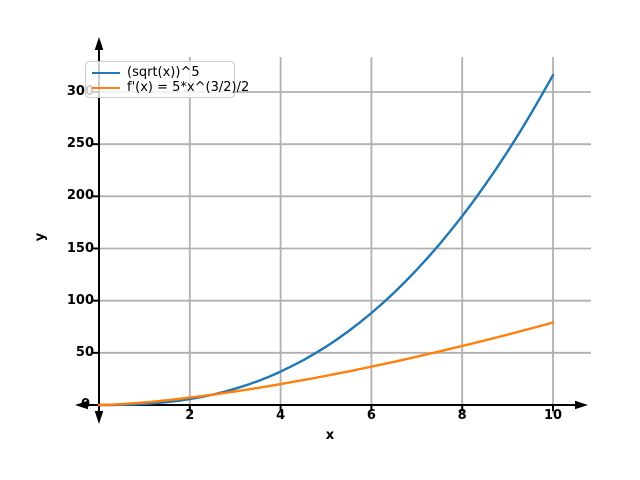 The width and height of the screenshot is (640, 480). Describe the element at coordinates (99, 417) in the screenshot. I see `y-axis-down-arrow-icon` at that location.